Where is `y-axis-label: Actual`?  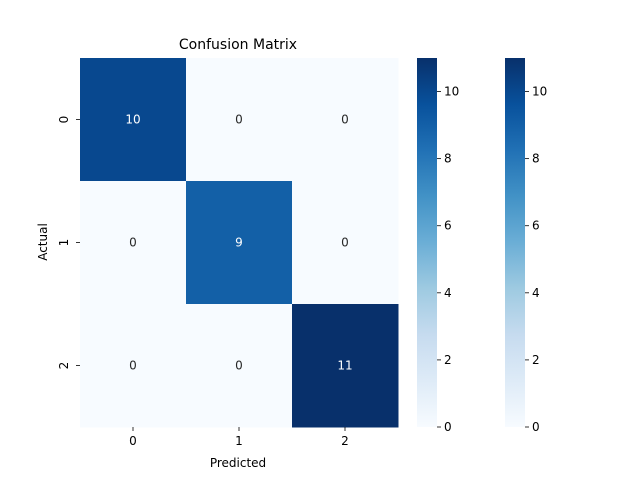
y-axis-label: Actual is located at coordinates (43, 242).